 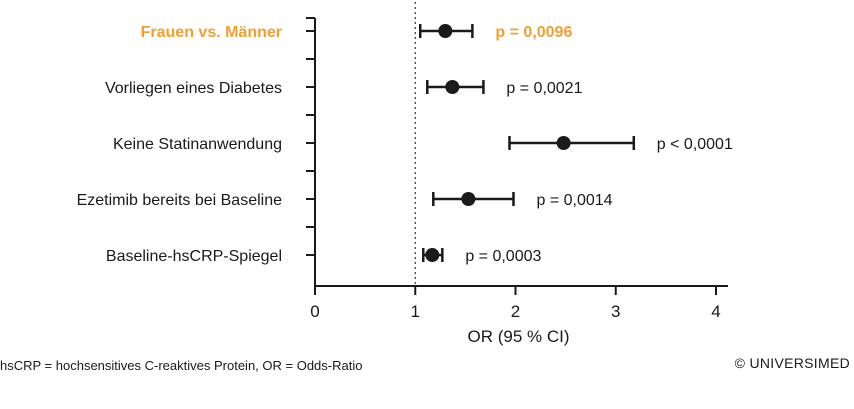 I want to click on p-value-label: p = 0,0096, so click(x=533, y=32).